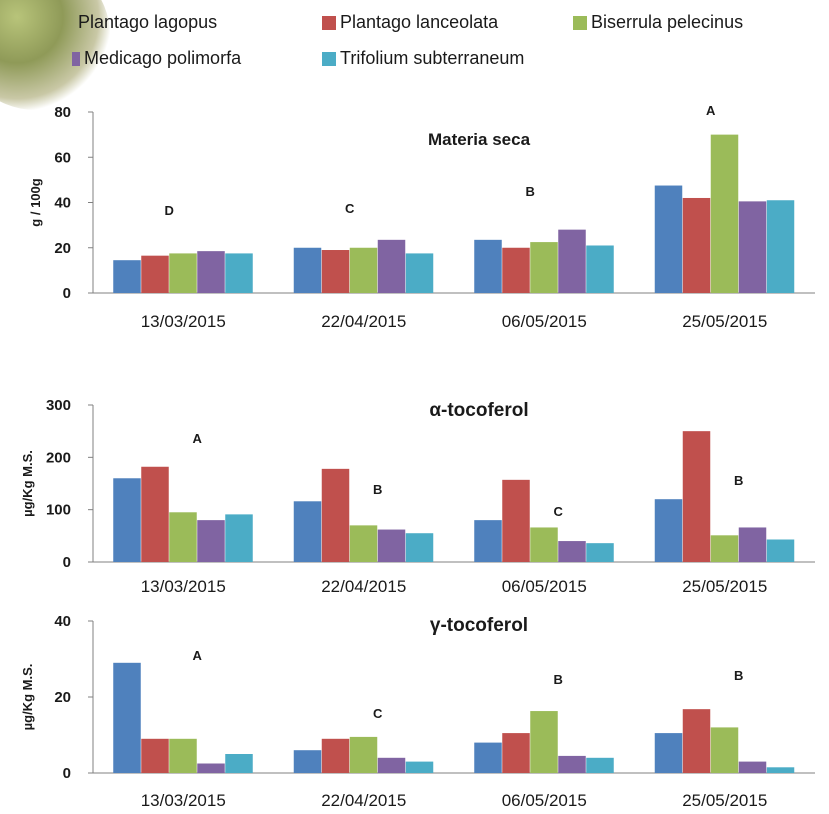 The width and height of the screenshot is (829, 814). I want to click on legend-item-biserrula-pelecinus: Biserrula pelecinus, so click(658, 22).